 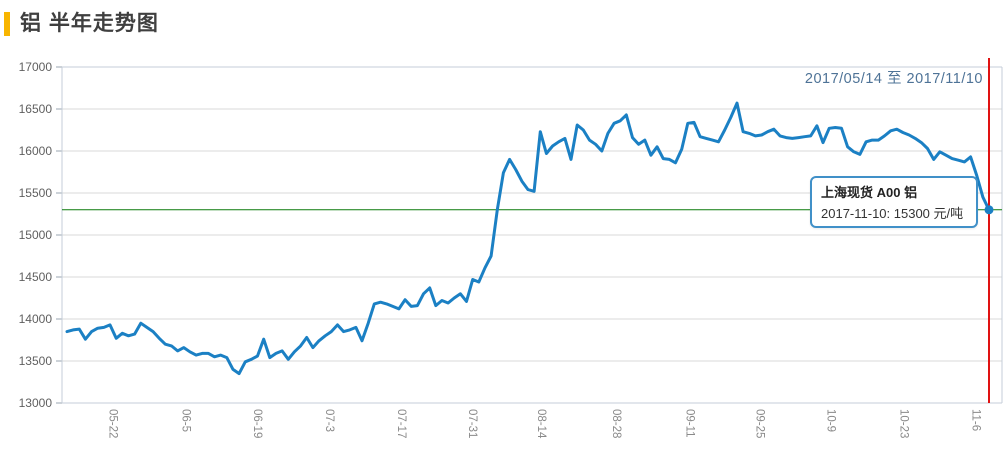 I want to click on page-title: 铝 半年走势图, so click(x=89, y=23).